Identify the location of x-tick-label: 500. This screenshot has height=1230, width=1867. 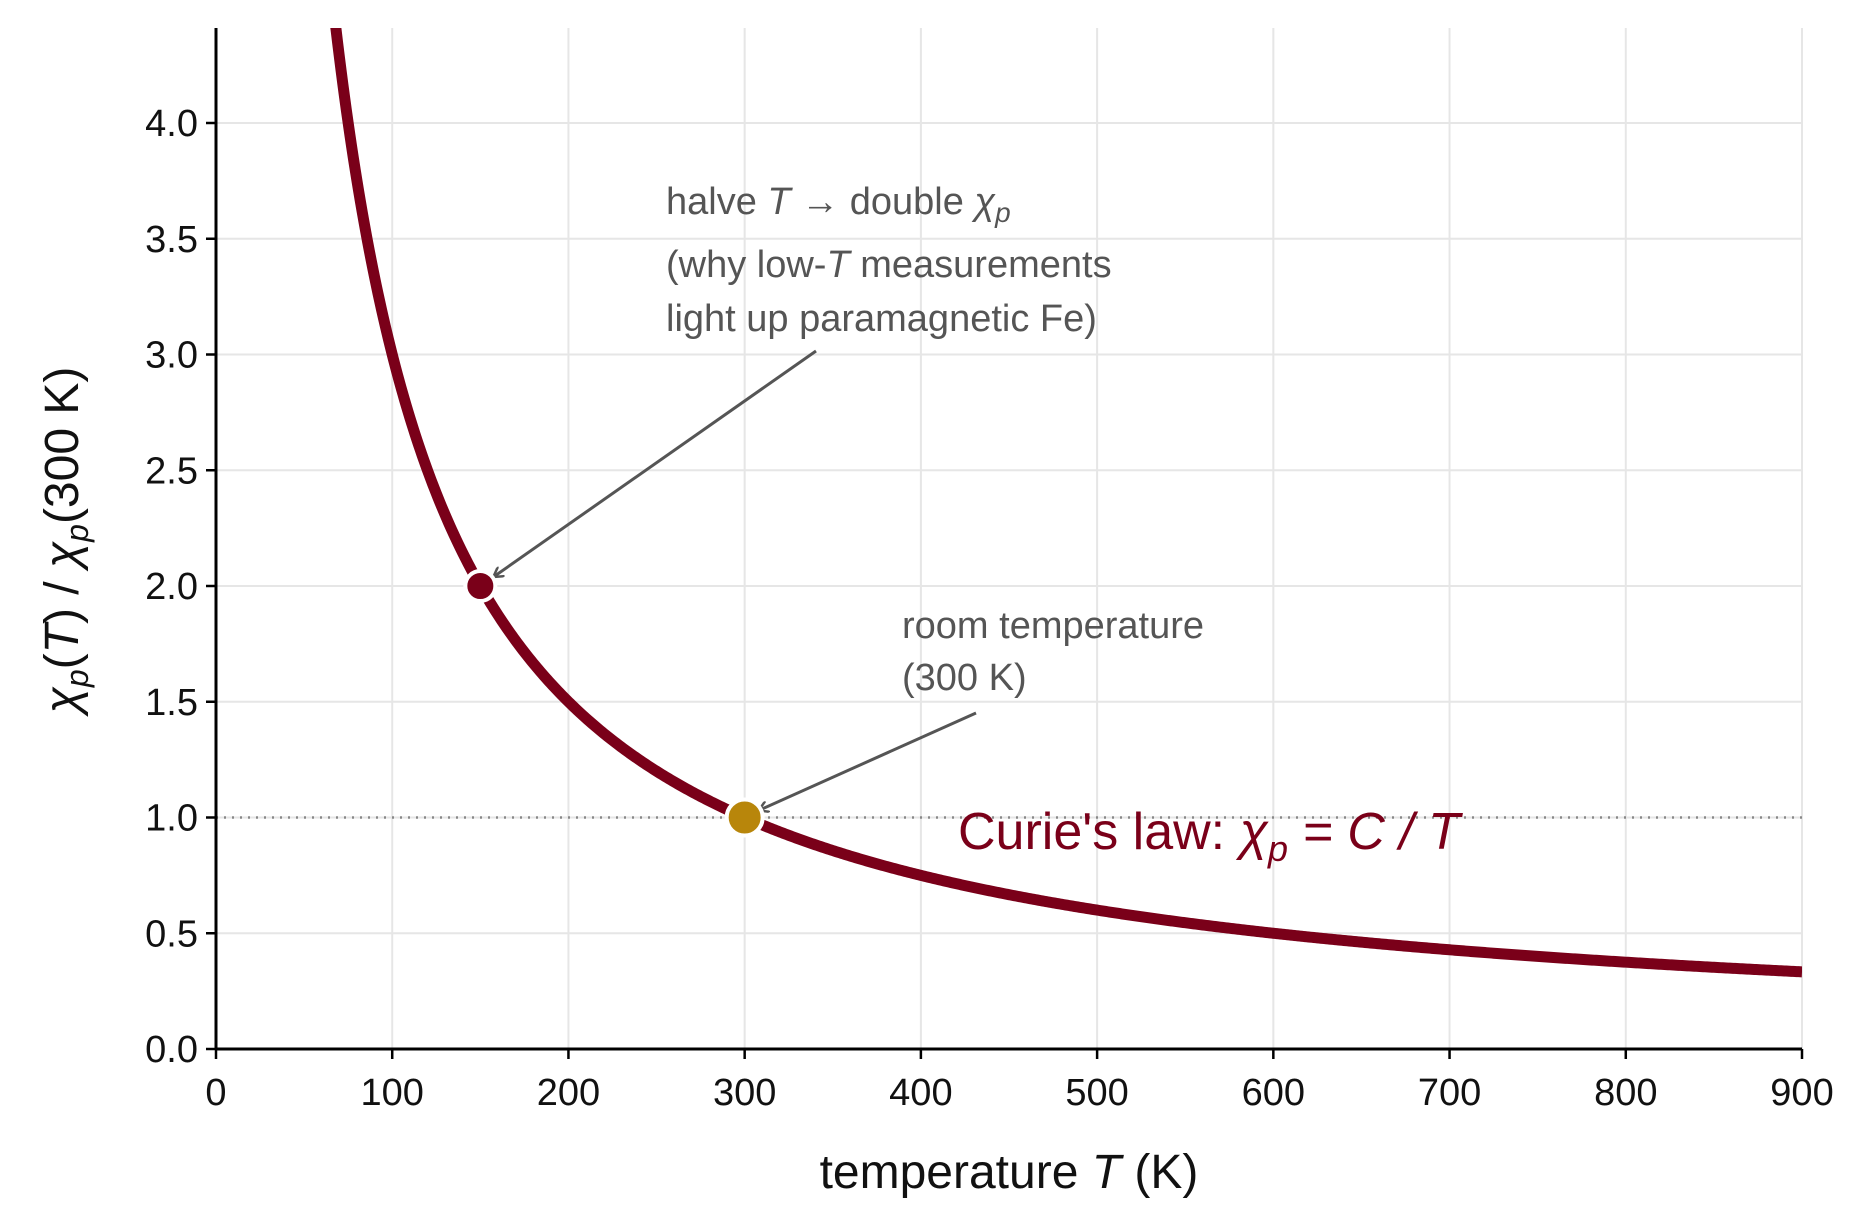
(1096, 1093).